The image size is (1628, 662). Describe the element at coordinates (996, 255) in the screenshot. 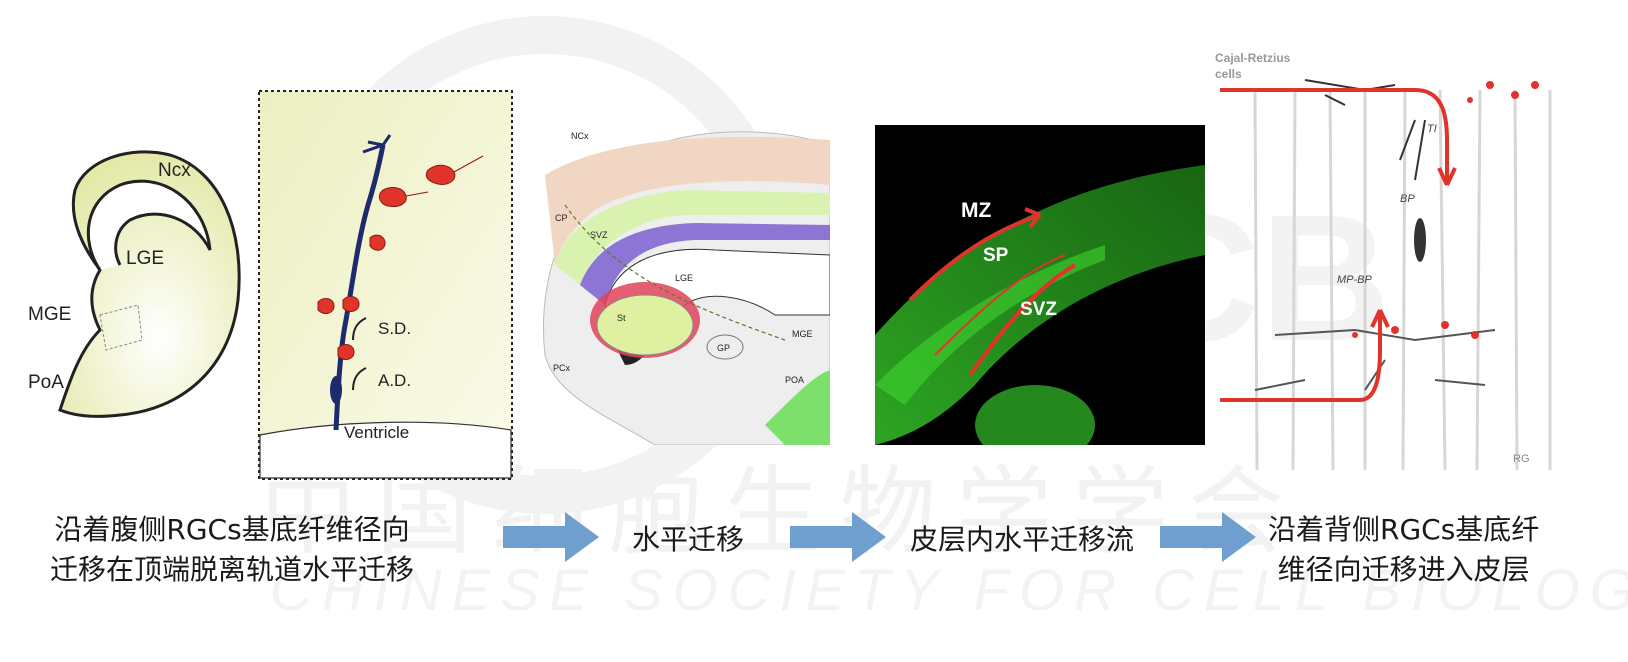

I see `label-sp: SP` at that location.